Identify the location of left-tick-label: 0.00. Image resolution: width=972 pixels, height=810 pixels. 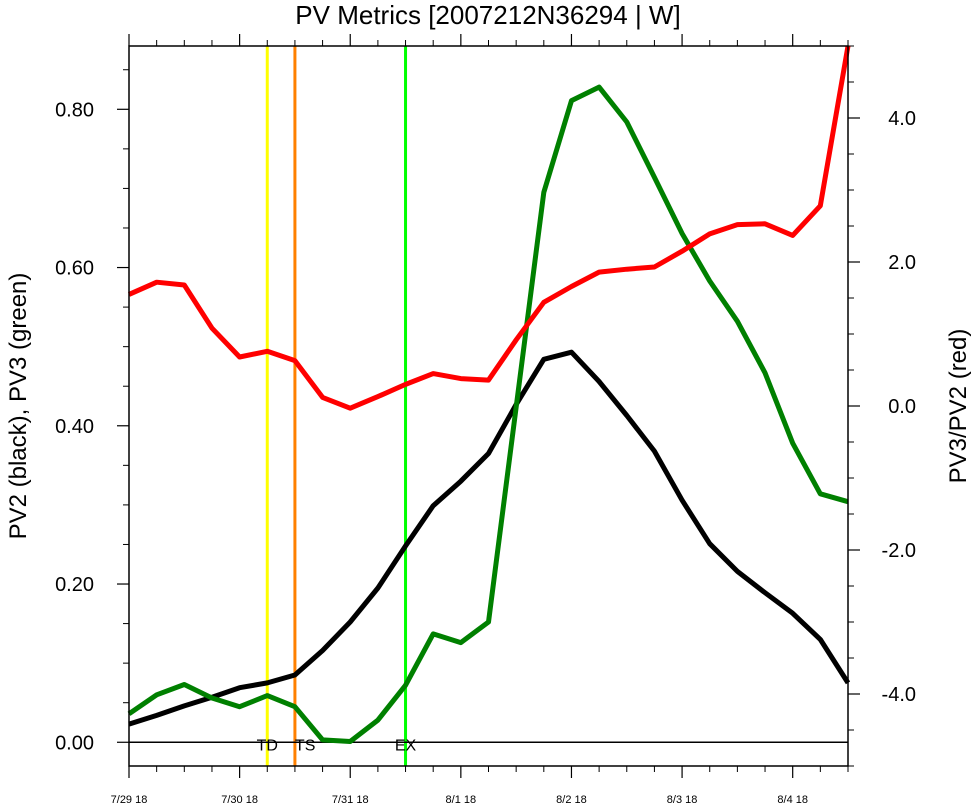
(74, 743).